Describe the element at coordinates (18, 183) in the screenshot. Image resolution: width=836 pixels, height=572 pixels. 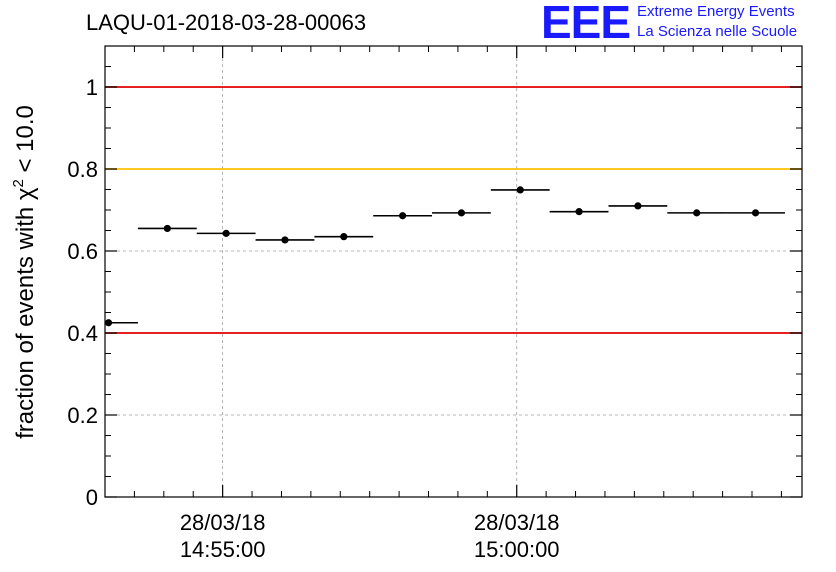
I see `y-axis-label-sup: 2` at that location.